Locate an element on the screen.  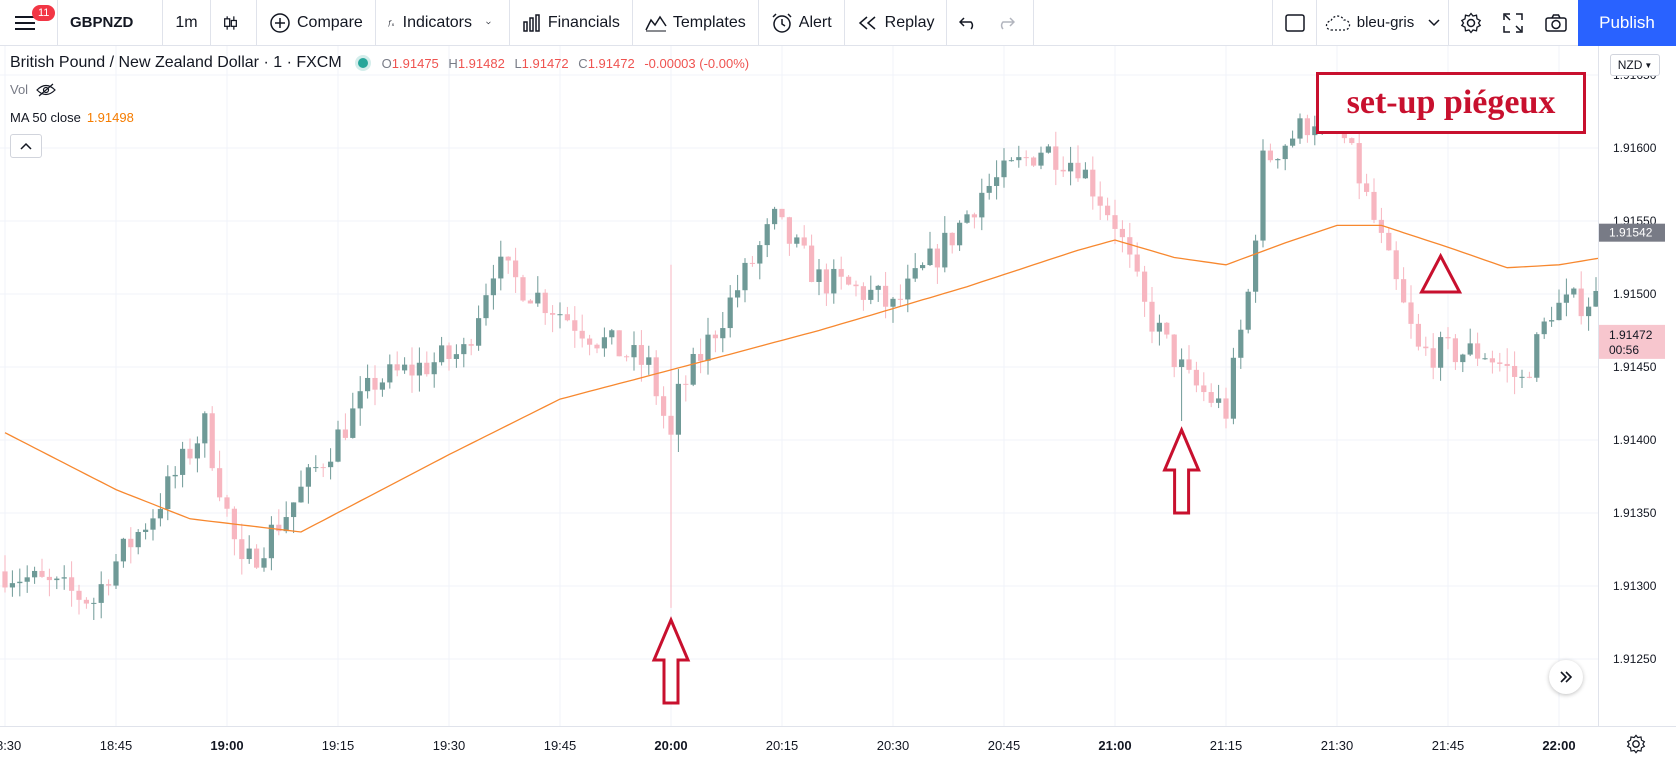
eye-hidden-icon is located at coordinates (46, 90).